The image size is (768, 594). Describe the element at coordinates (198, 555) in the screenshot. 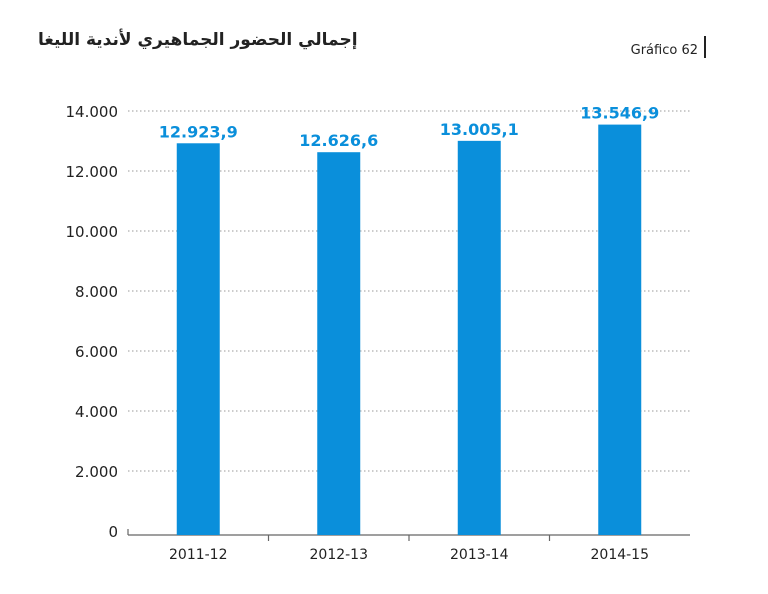

I see `x-tick-label: 2011-12` at that location.